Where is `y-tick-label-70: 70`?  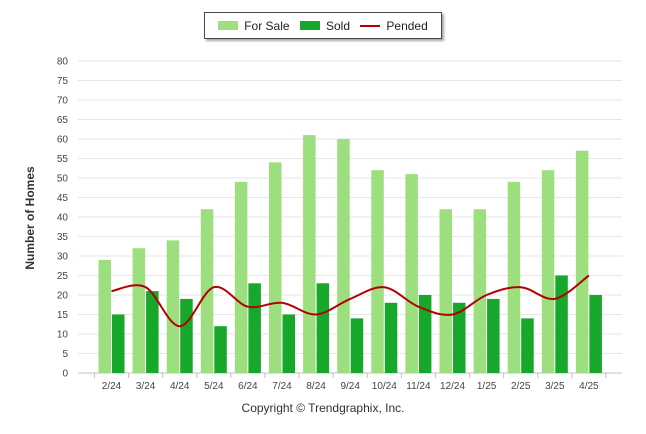
y-tick-label-70: 70 is located at coordinates (63, 101).